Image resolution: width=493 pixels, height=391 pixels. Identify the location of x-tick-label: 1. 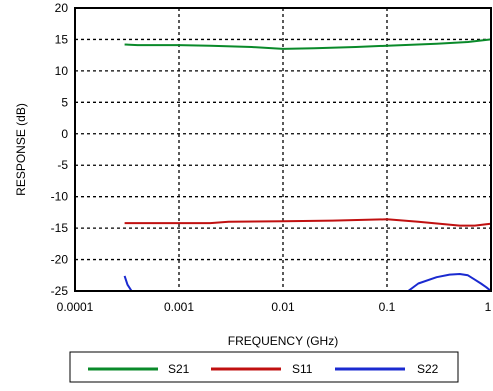
(488, 307).